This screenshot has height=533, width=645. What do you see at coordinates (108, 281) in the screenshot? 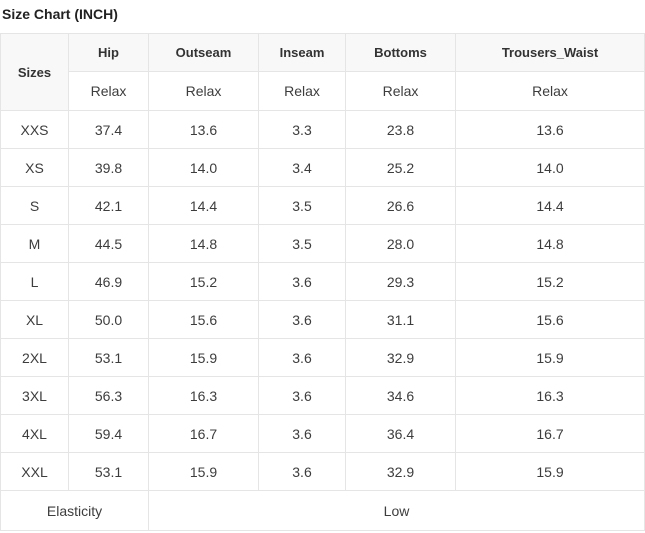
I see `value-cell: 46.9` at bounding box center [108, 281].